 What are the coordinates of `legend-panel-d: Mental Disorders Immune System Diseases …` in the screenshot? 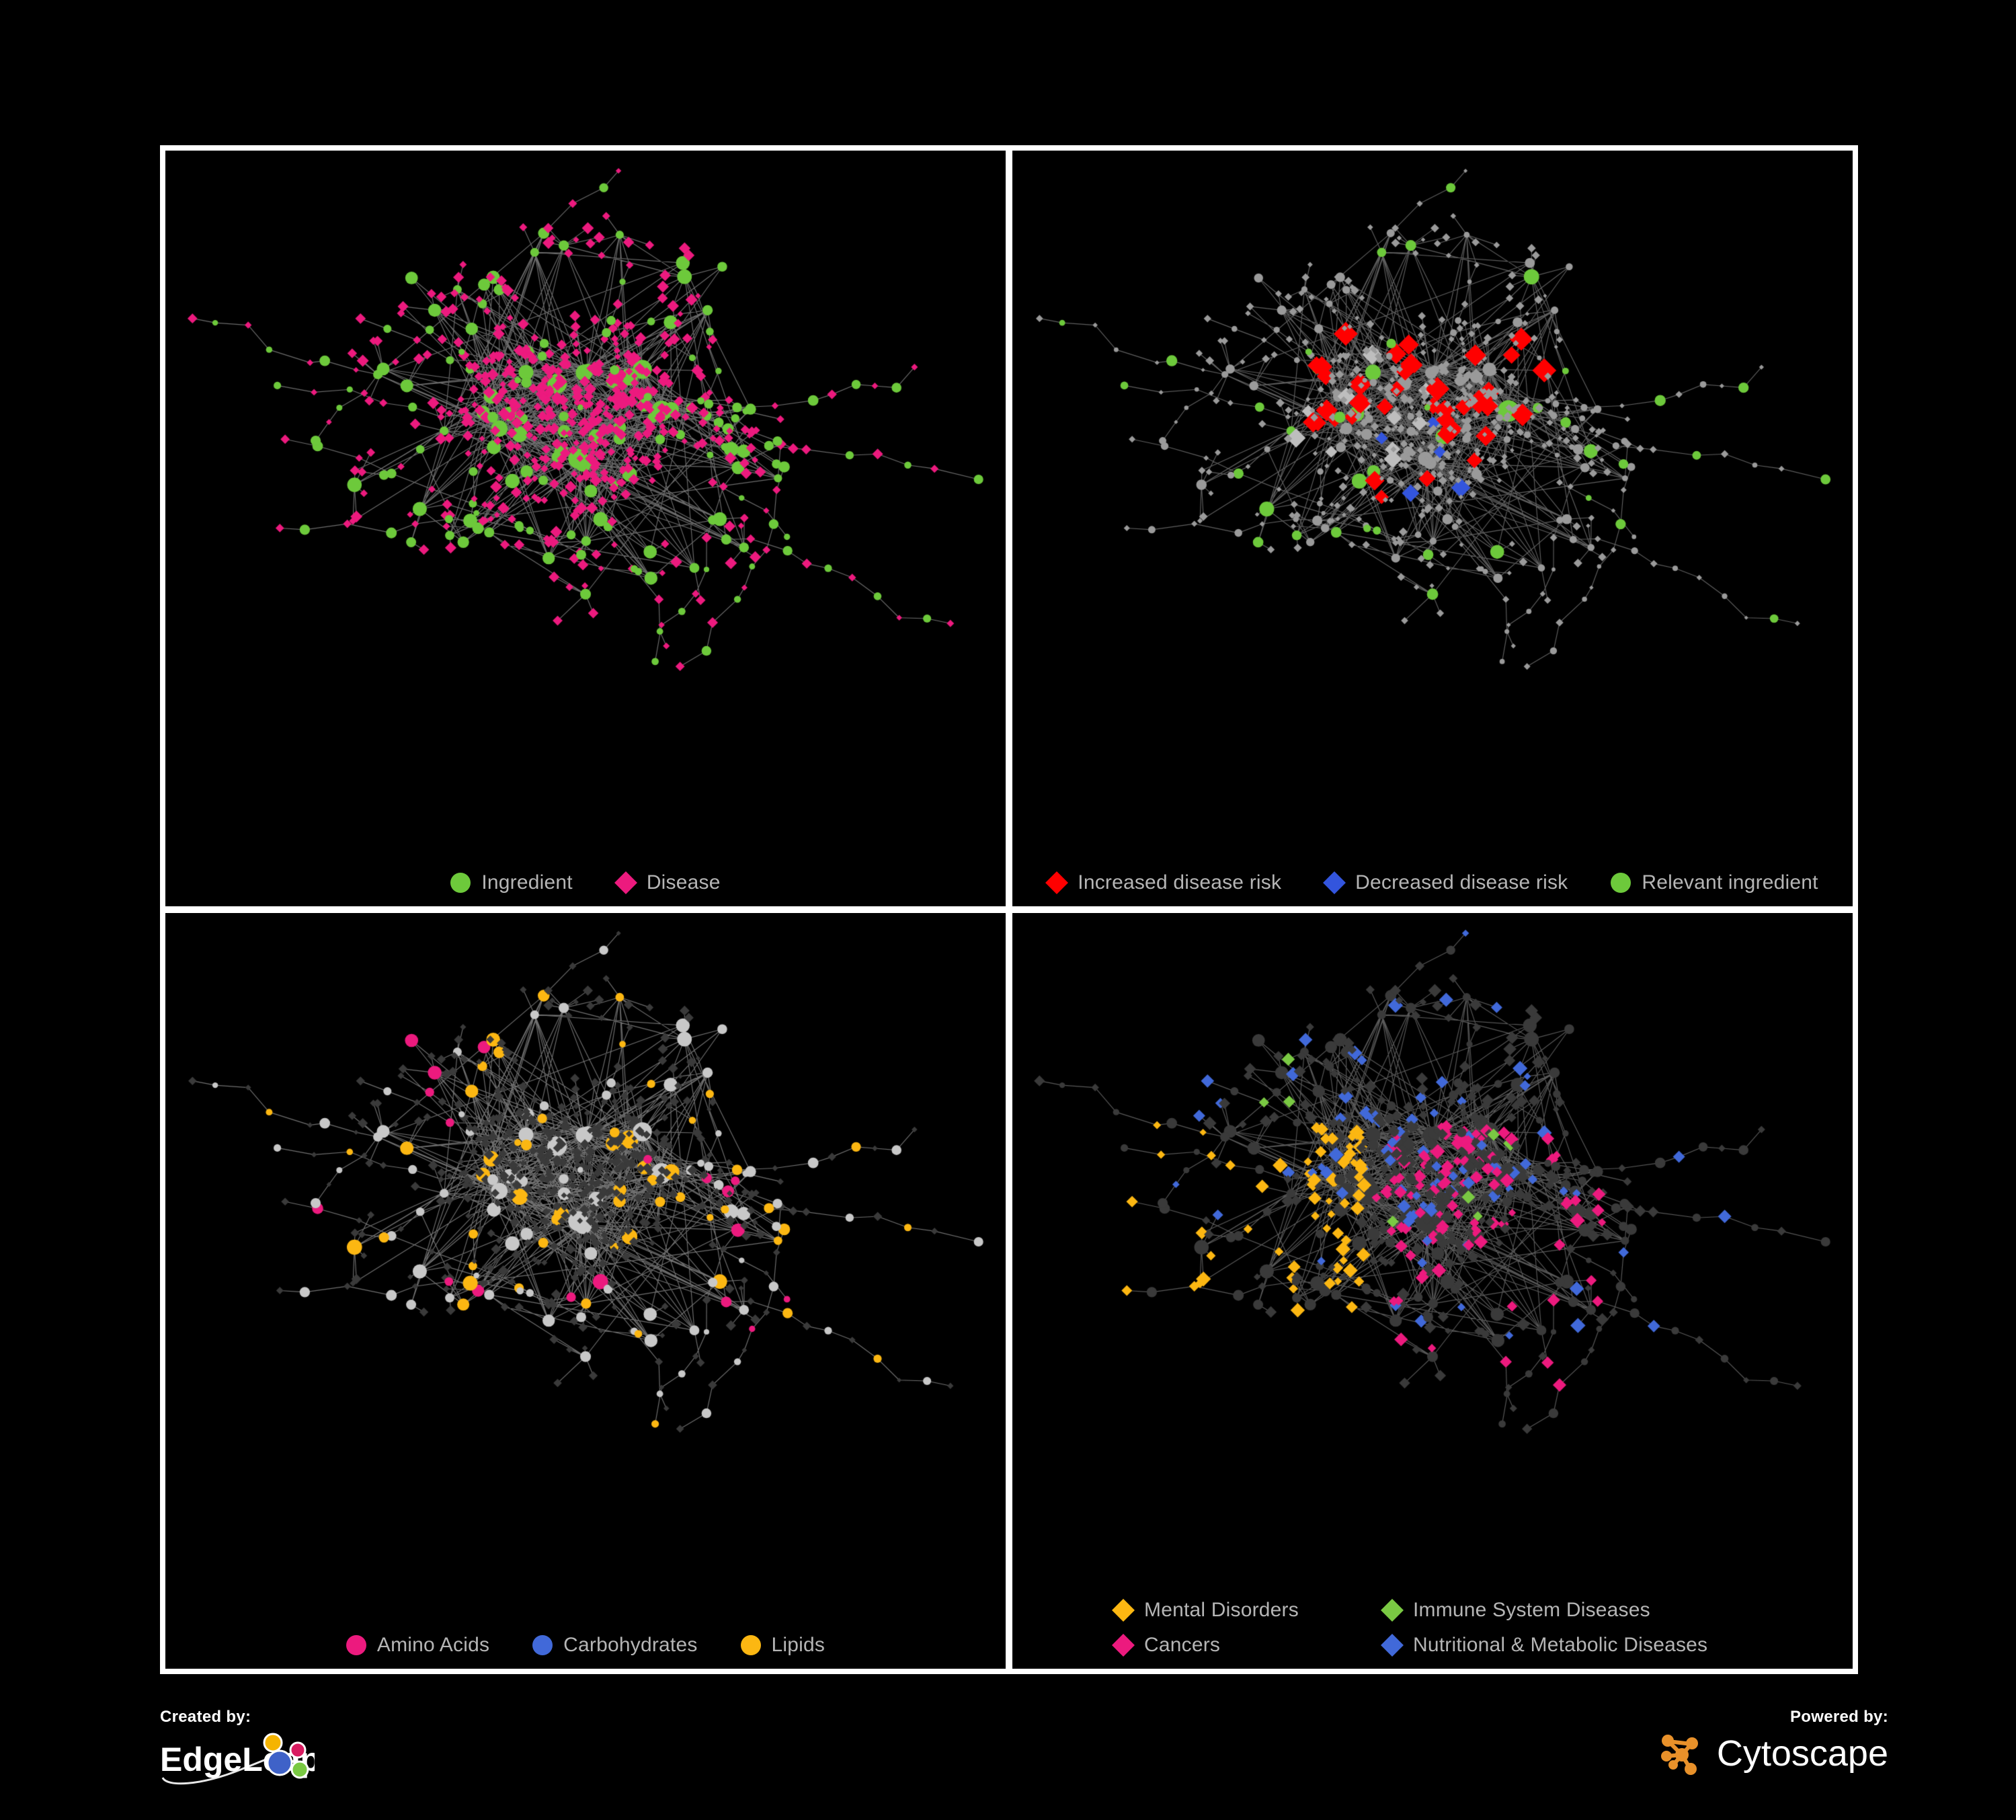 It's located at (1432, 1628).